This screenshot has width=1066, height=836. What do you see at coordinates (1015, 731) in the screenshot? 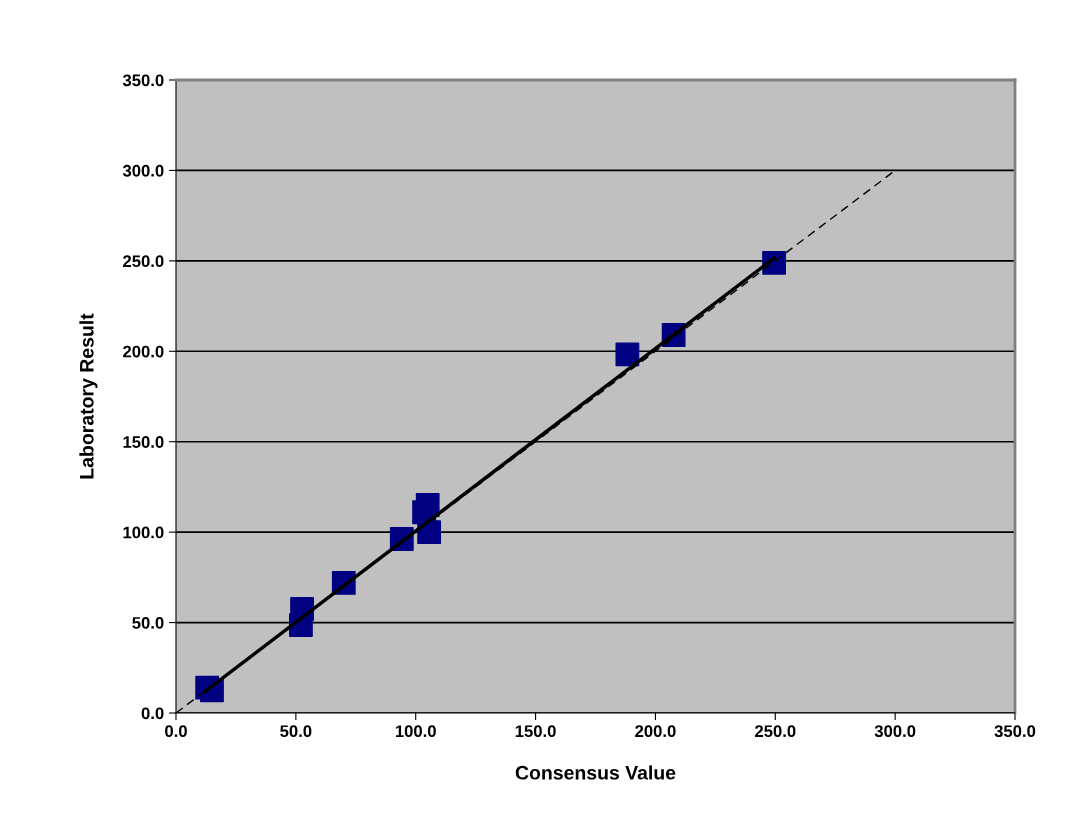
I see `x-tick-label: 350.0` at bounding box center [1015, 731].